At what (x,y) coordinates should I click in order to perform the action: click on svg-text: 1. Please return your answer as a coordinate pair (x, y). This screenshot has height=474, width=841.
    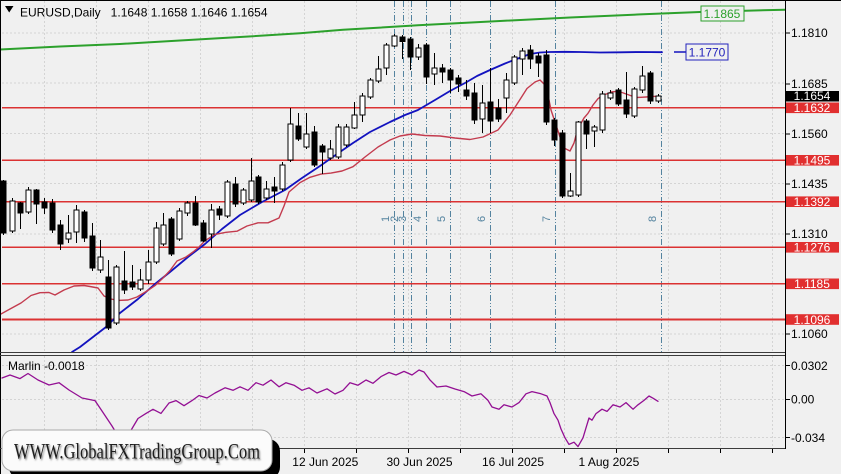
    Looking at the image, I should click on (386, 219).